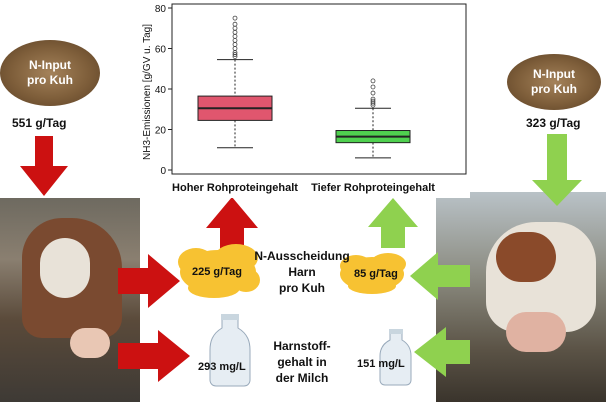 This screenshot has height=402, width=606. I want to click on y-tick-label: 20, so click(161, 131).